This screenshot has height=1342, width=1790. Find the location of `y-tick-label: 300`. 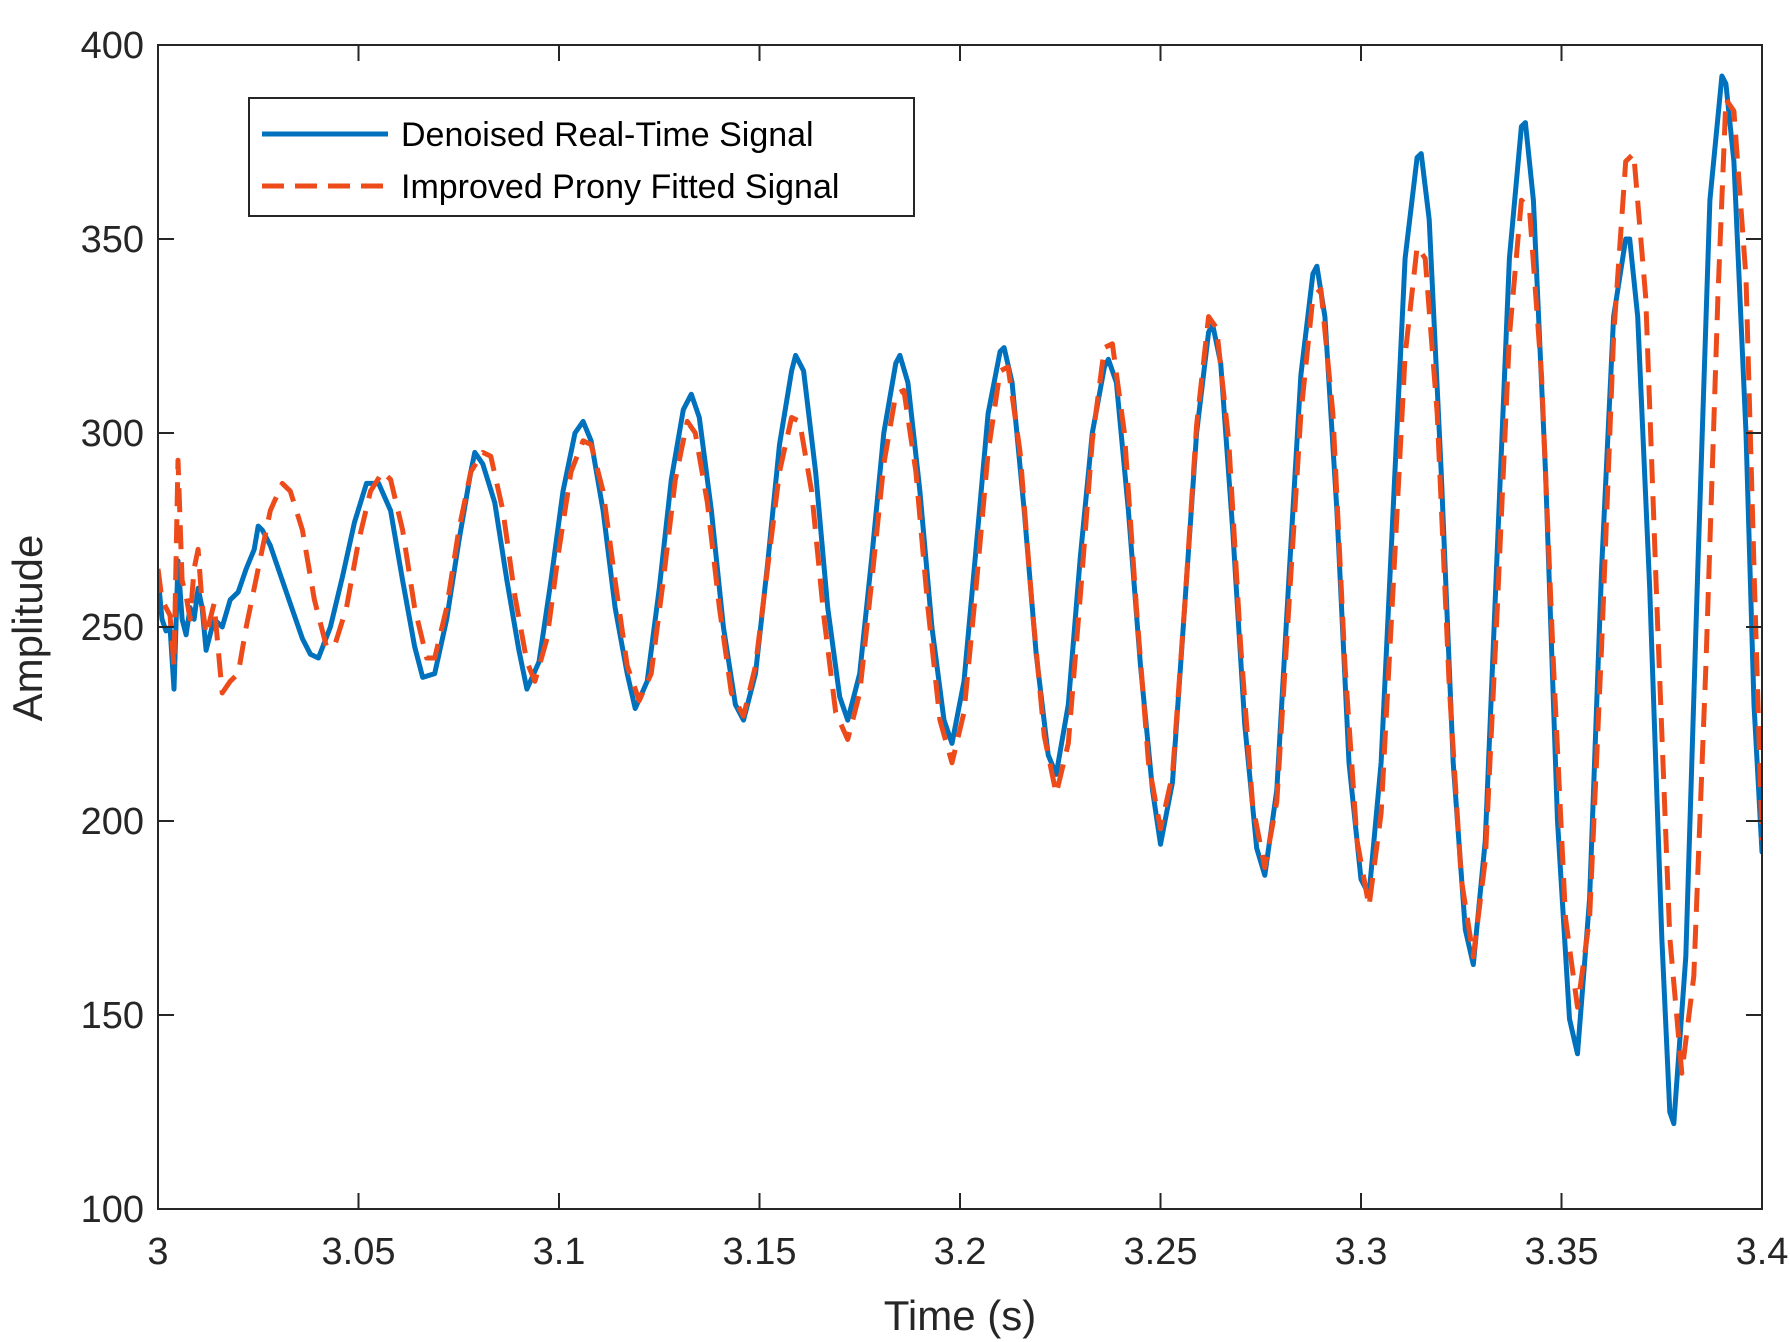

y-tick-label: 300 is located at coordinates (112, 434).